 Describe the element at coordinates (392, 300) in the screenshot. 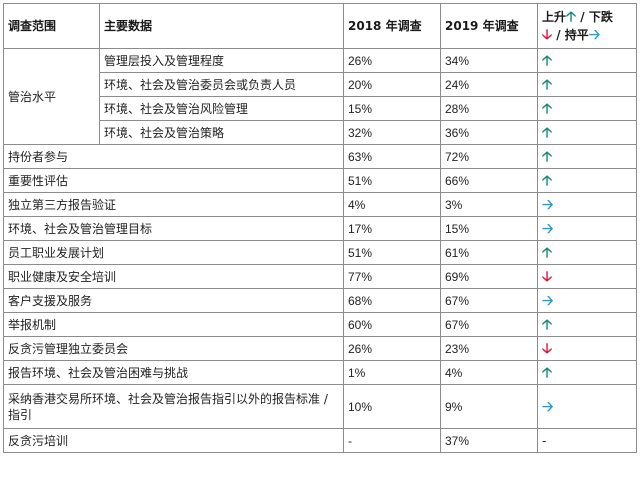

I see `value-2018: 68%` at that location.